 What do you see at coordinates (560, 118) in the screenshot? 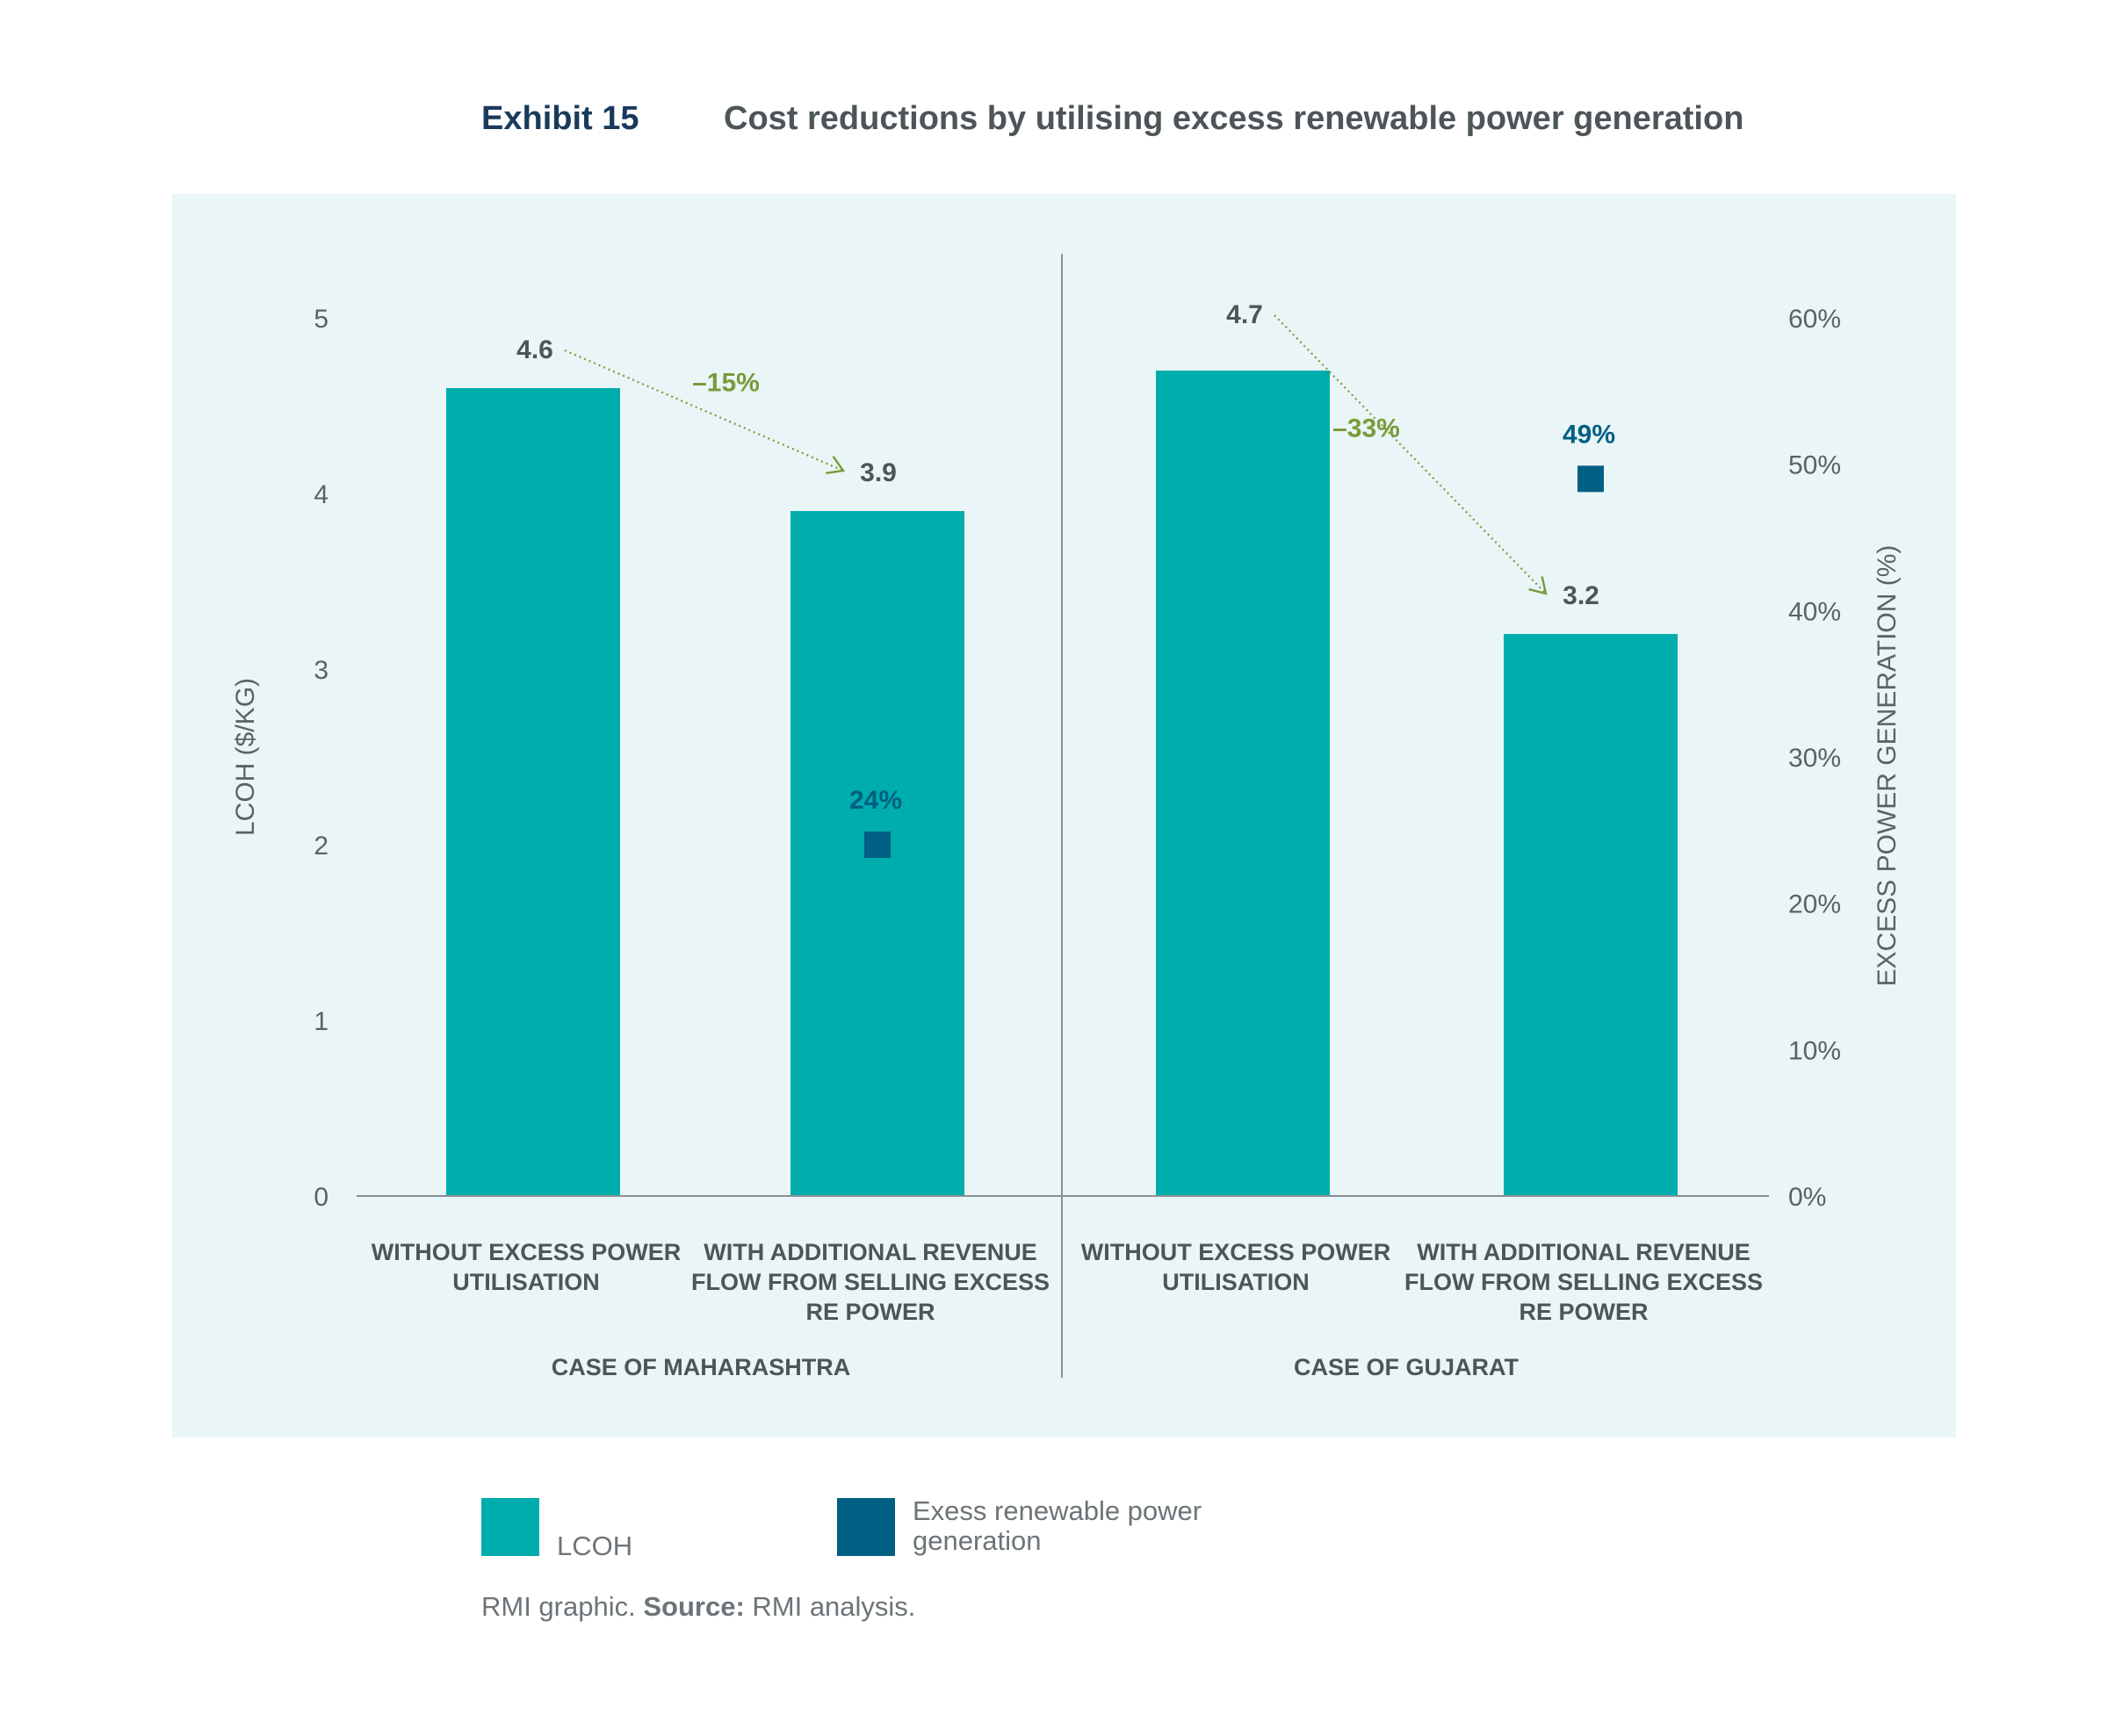
I see `exhibit-label: Exhibit 15` at bounding box center [560, 118].